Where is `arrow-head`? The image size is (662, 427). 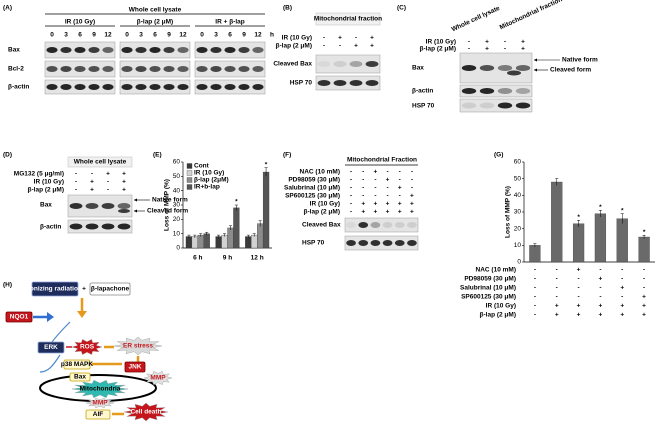 arrow-head is located at coordinates (135, 211).